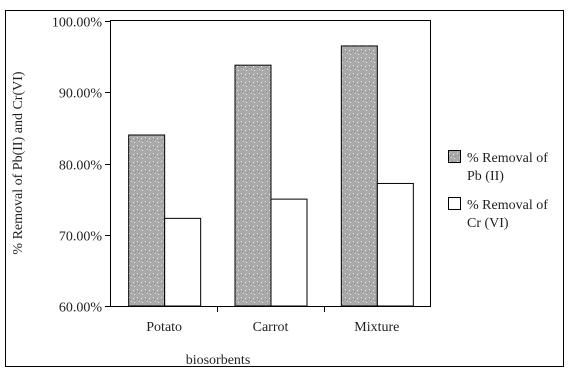 This screenshot has width=569, height=371. I want to click on y-tick-label: 80.00%, so click(81, 166).